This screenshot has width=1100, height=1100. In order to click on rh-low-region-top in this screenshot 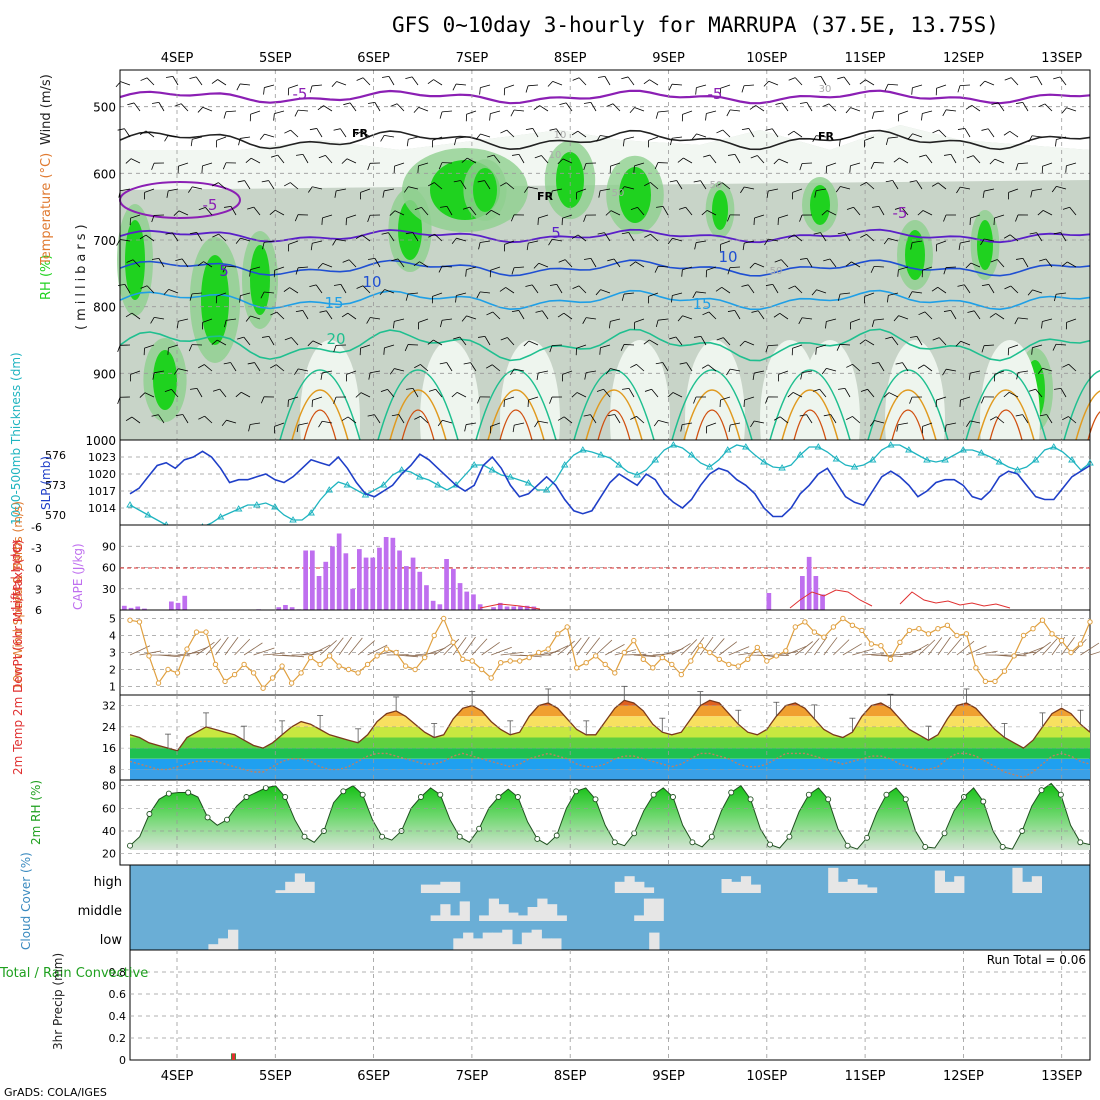, I will do `click(605, 110)`.